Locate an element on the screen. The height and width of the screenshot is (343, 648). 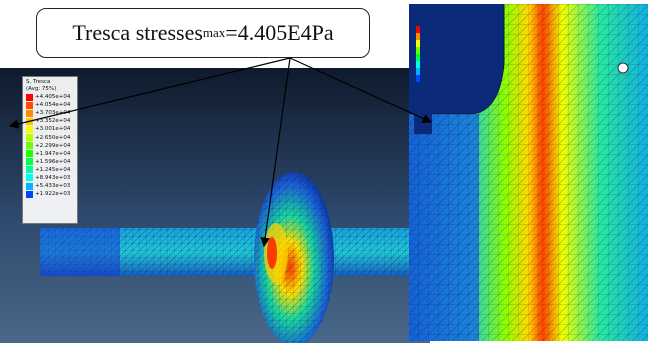
legend-title-line2: (Avg: 75%) is located at coordinates (41, 89).